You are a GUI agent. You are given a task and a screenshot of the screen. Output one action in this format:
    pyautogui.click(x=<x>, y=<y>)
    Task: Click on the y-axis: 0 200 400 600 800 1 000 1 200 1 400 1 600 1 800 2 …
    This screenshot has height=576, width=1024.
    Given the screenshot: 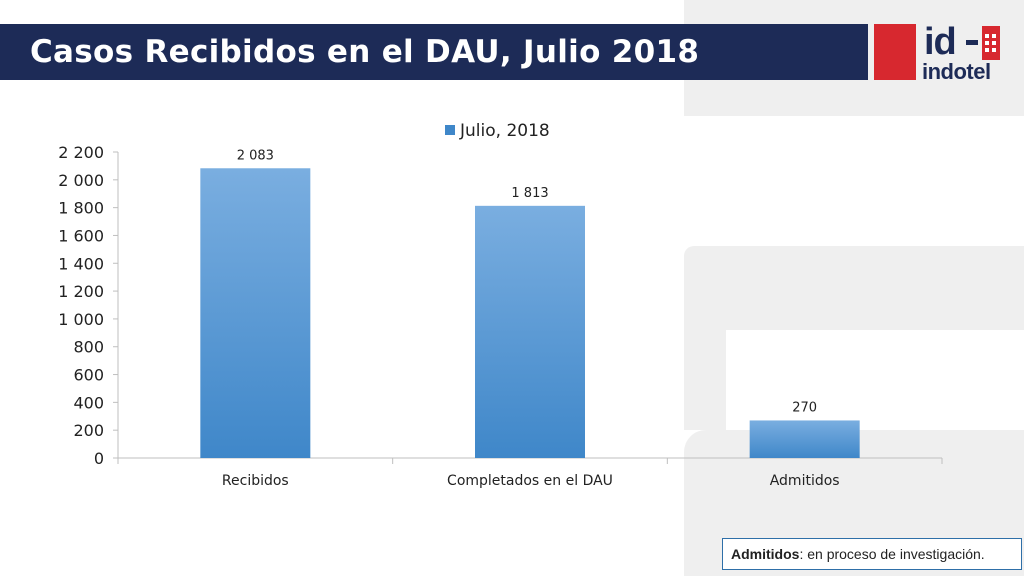 What is the action you would take?
    pyautogui.click(x=88, y=305)
    